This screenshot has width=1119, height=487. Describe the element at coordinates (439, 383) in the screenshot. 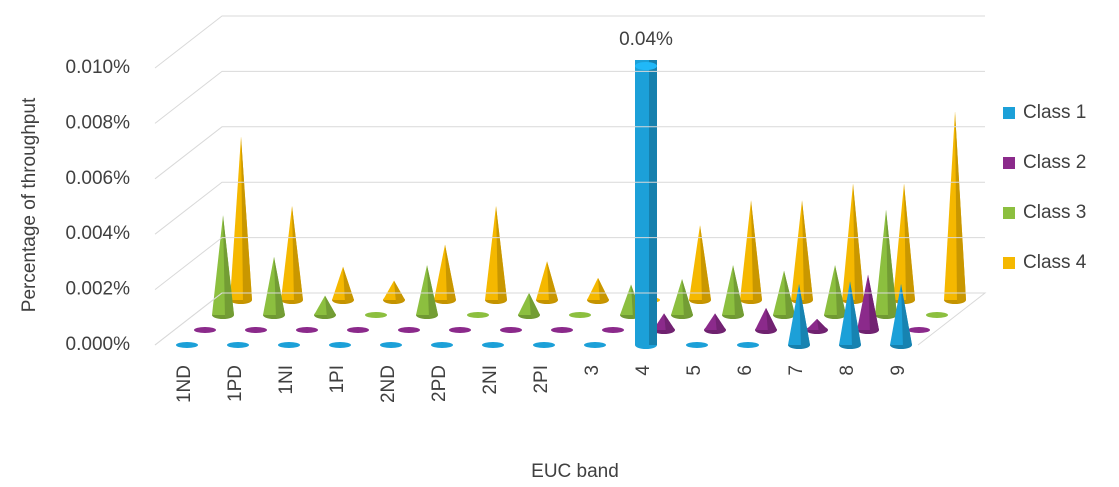

I see `x-tick-label: 2PD` at that location.